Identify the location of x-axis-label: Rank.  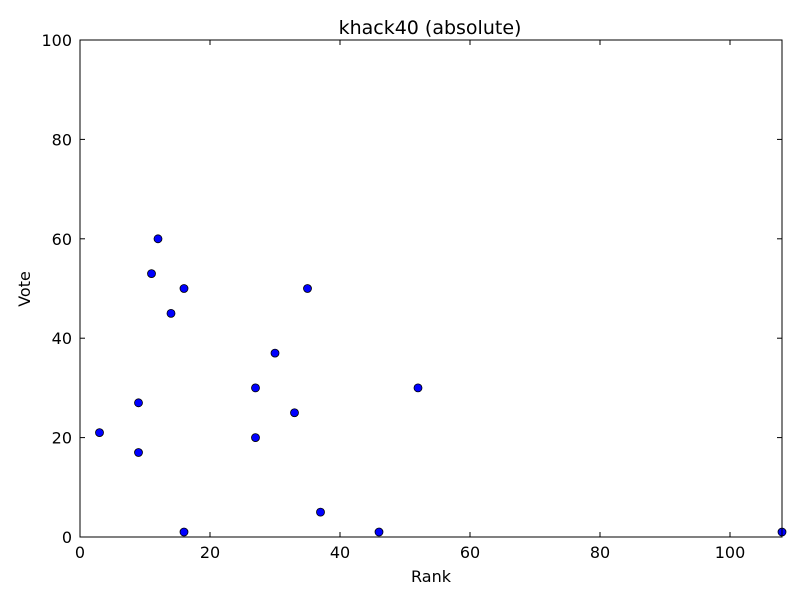
(431, 576).